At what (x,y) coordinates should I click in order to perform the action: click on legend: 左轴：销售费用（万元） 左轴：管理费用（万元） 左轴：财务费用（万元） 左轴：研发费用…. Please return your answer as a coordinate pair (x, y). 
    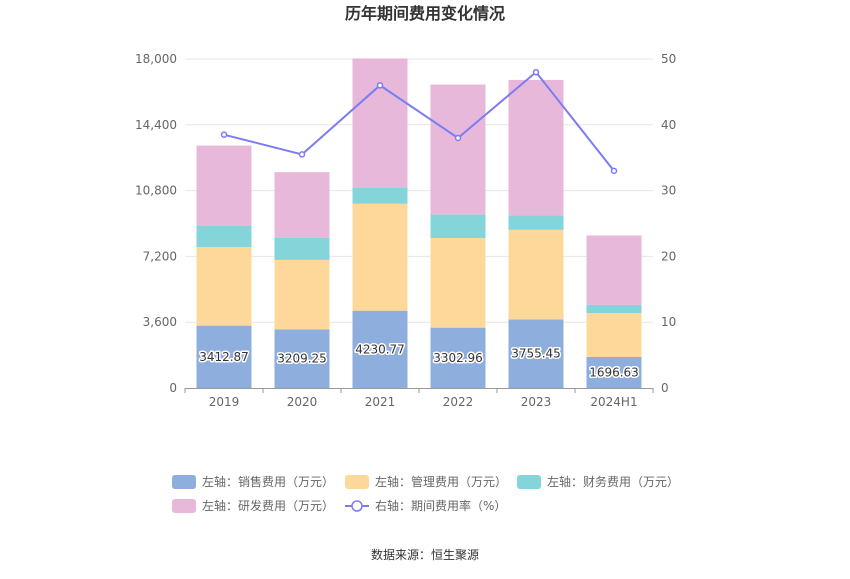
    Looking at the image, I should click on (425, 493).